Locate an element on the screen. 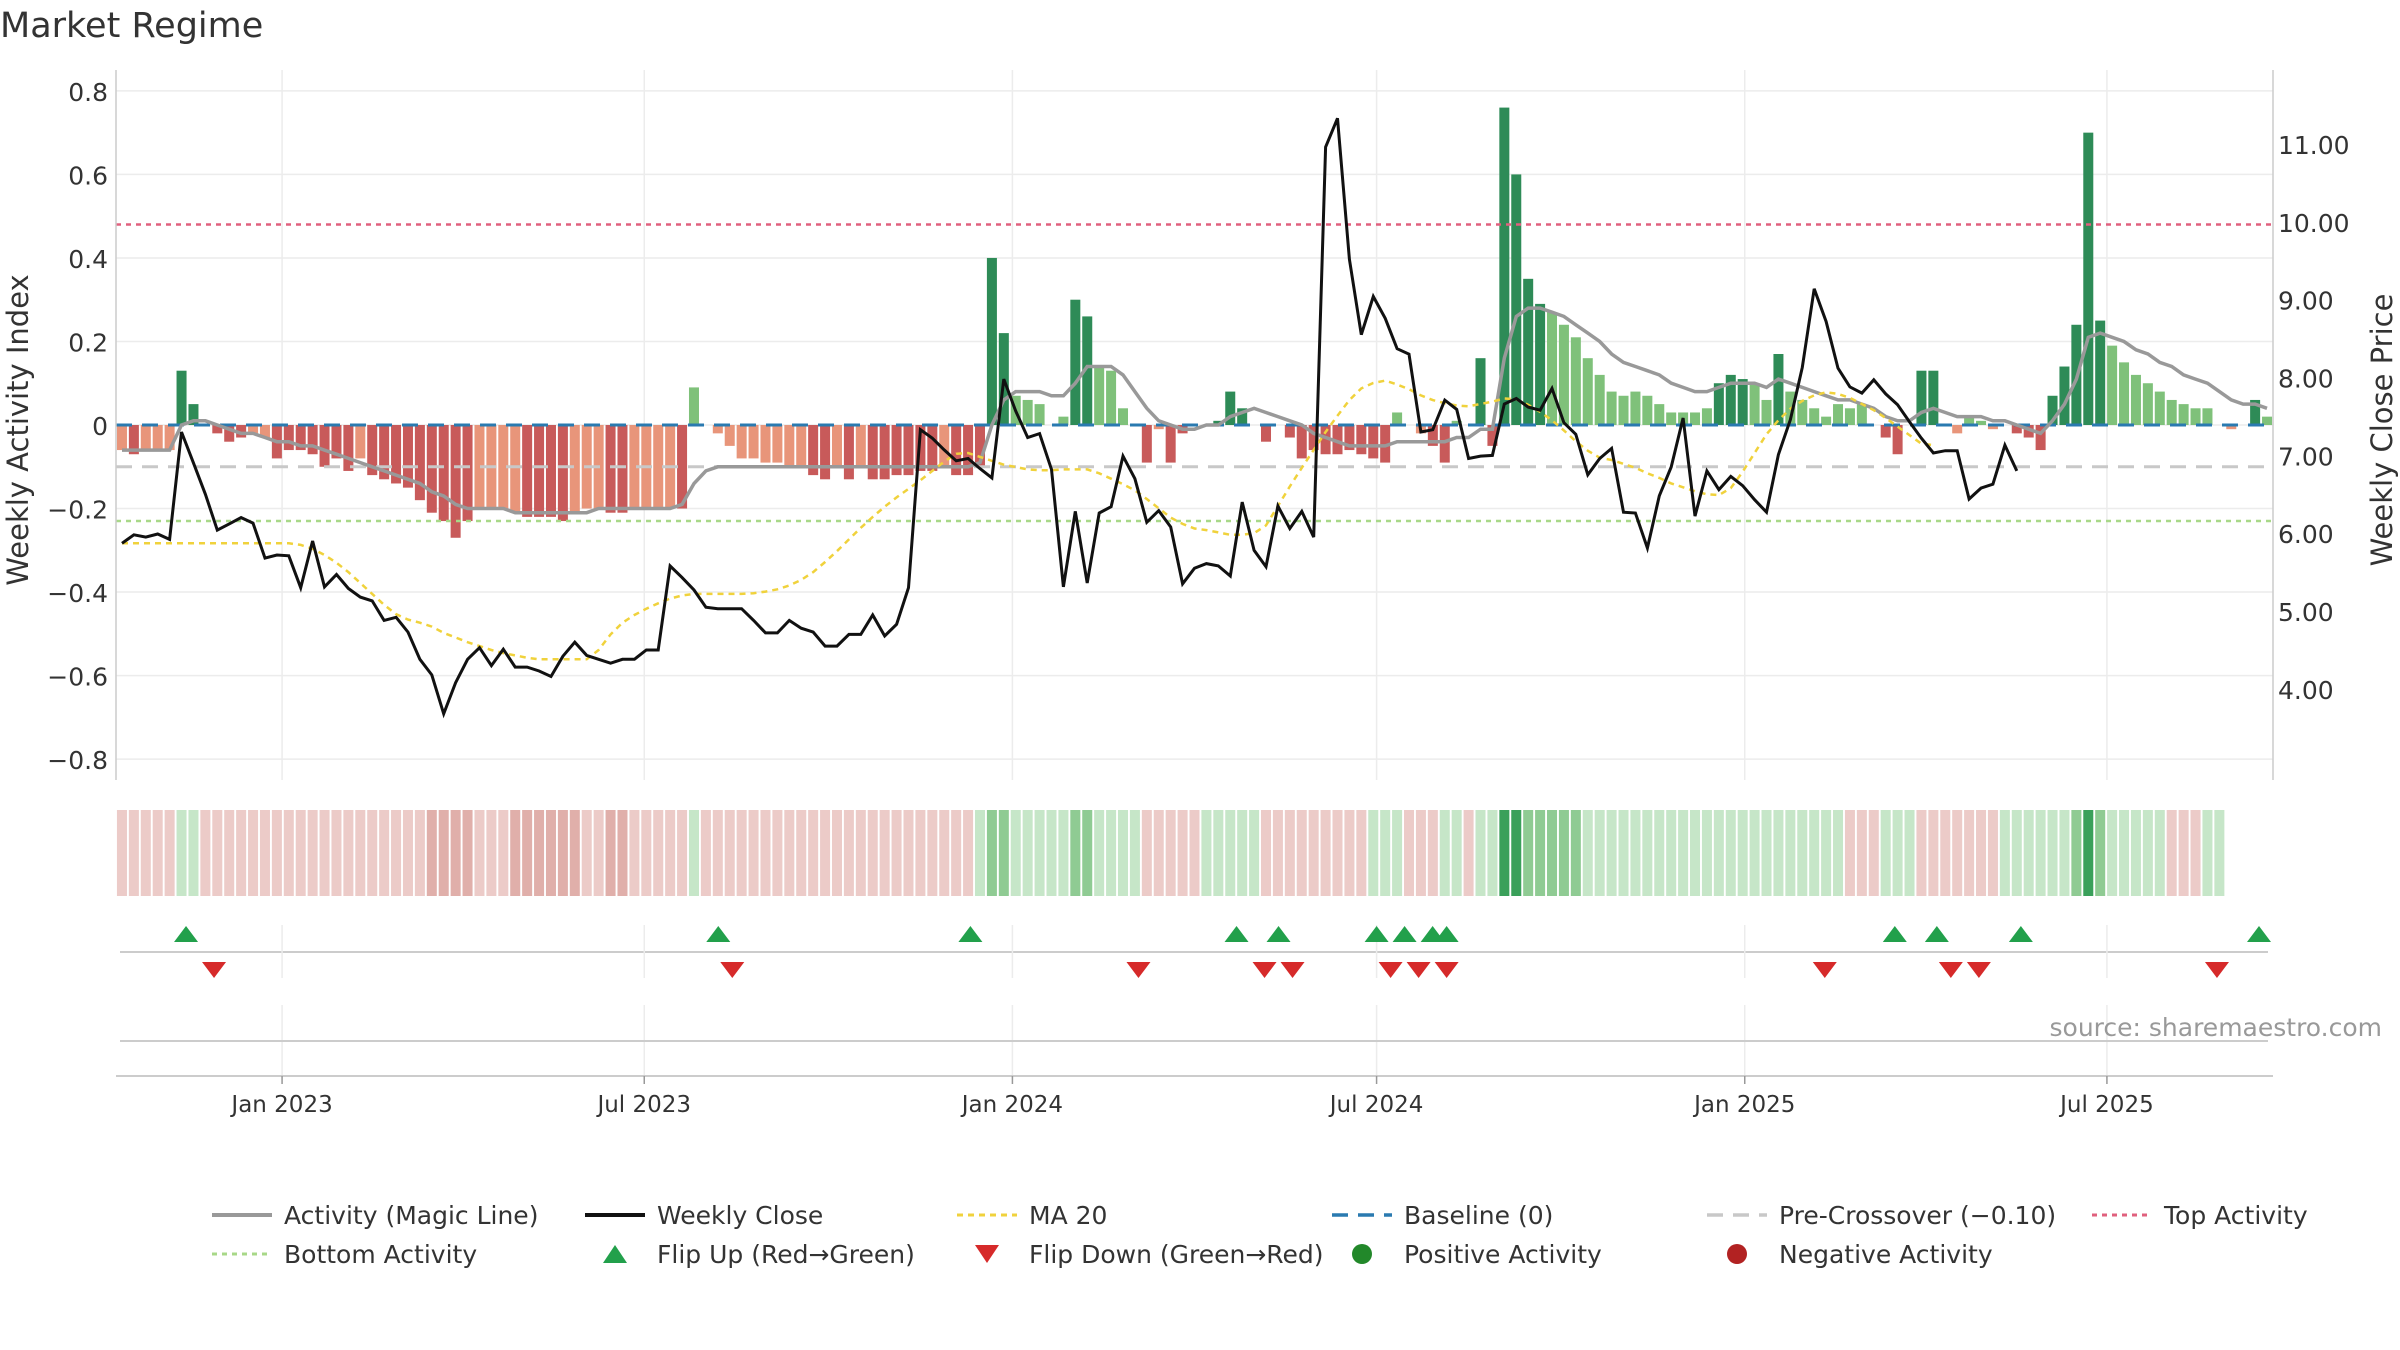 The width and height of the screenshot is (2400, 1350). y-tick-label: 0.2 is located at coordinates (88, 342).